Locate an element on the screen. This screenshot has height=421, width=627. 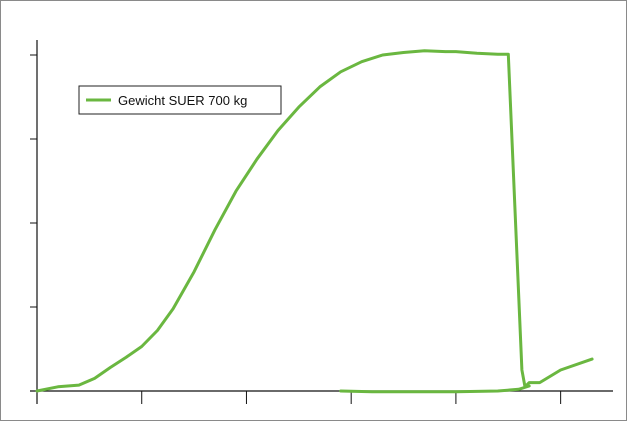
legend-label-gewicht: Gewicht SUER 700 kg is located at coordinates (182, 100).